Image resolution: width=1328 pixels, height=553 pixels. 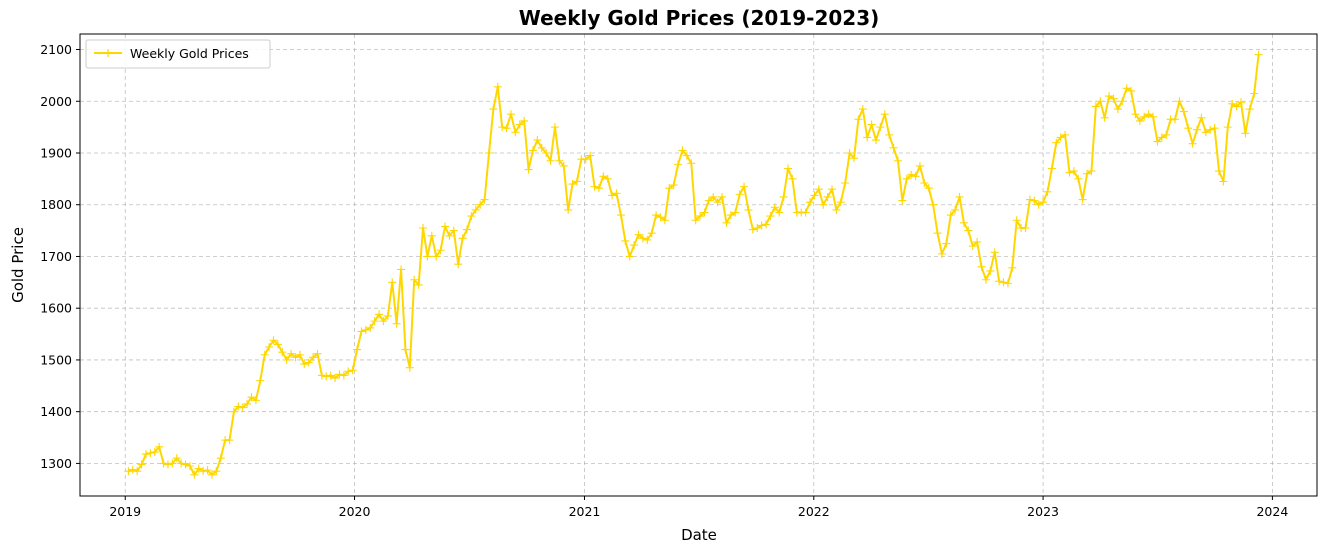 What do you see at coordinates (699, 535) in the screenshot?
I see `x-axis-label: Date` at bounding box center [699, 535].